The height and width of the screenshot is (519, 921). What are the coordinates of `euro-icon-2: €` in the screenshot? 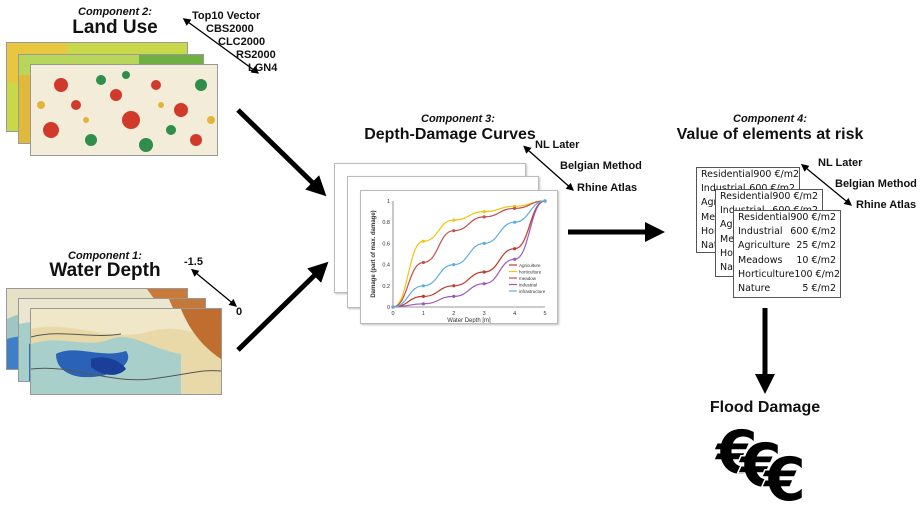 It's located at (761, 466).